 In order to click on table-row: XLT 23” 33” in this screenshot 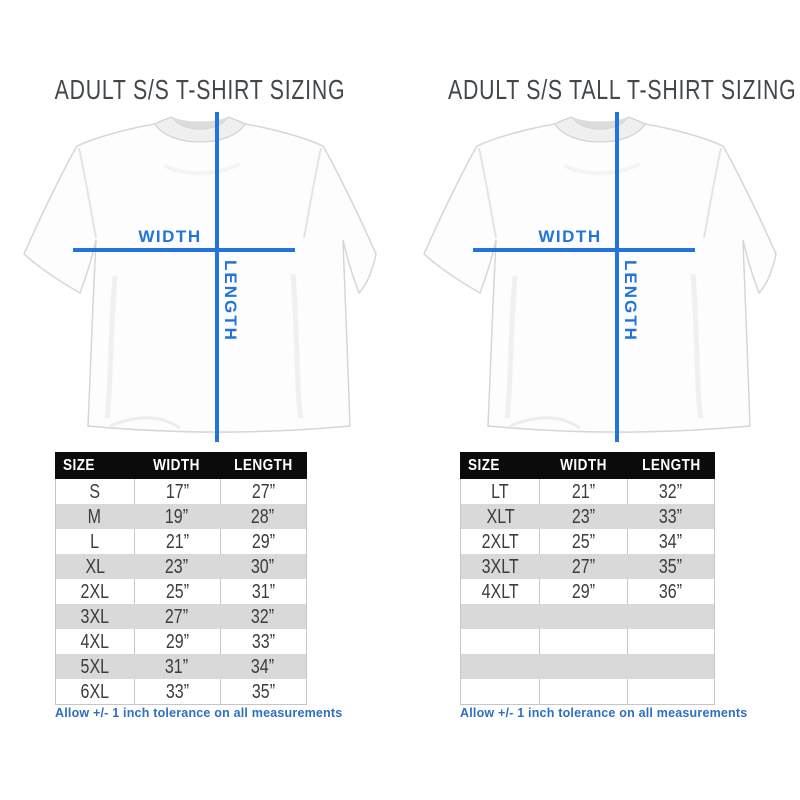, I will do `click(587, 516)`.